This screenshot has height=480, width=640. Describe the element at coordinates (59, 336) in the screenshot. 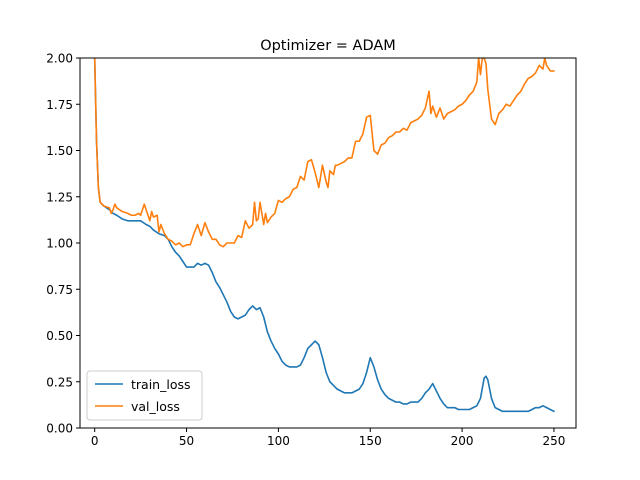

I see `y-tick-label: 0.50` at that location.